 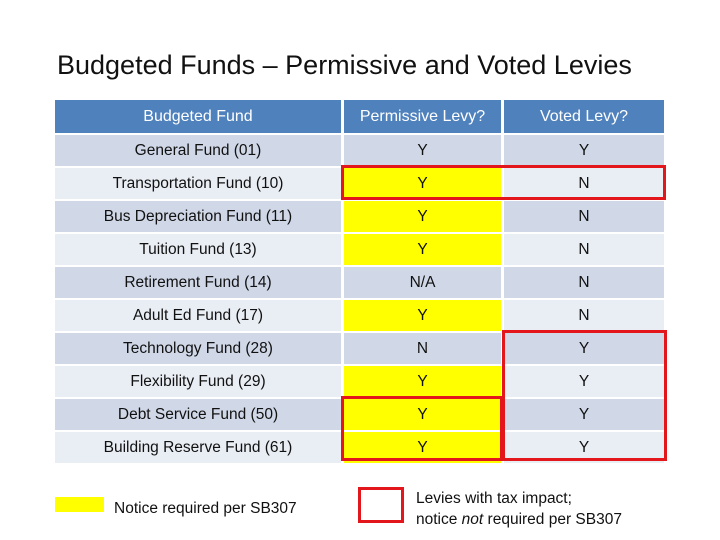 I want to click on cell: Adult Ed Fund (17), so click(x=198, y=315).